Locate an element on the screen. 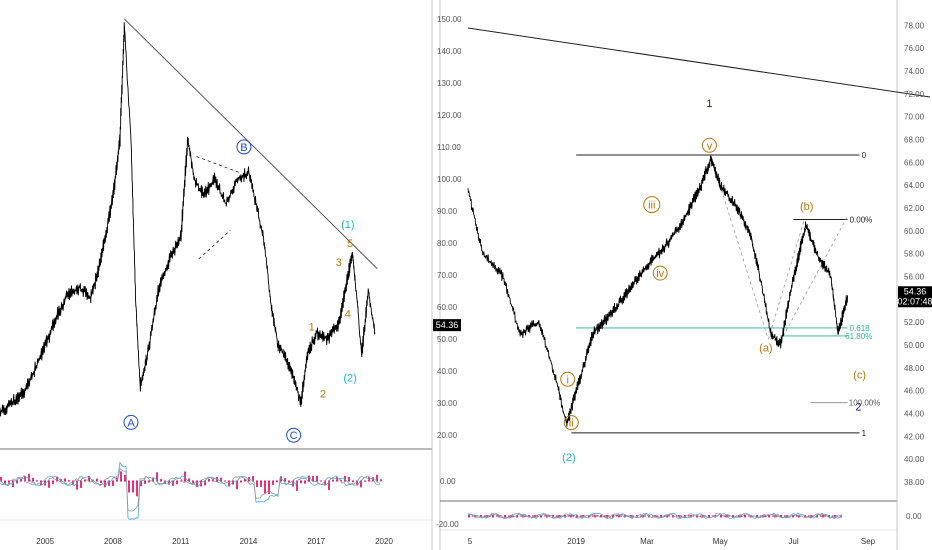  left-ytick-label: 90.00 is located at coordinates (447, 211).